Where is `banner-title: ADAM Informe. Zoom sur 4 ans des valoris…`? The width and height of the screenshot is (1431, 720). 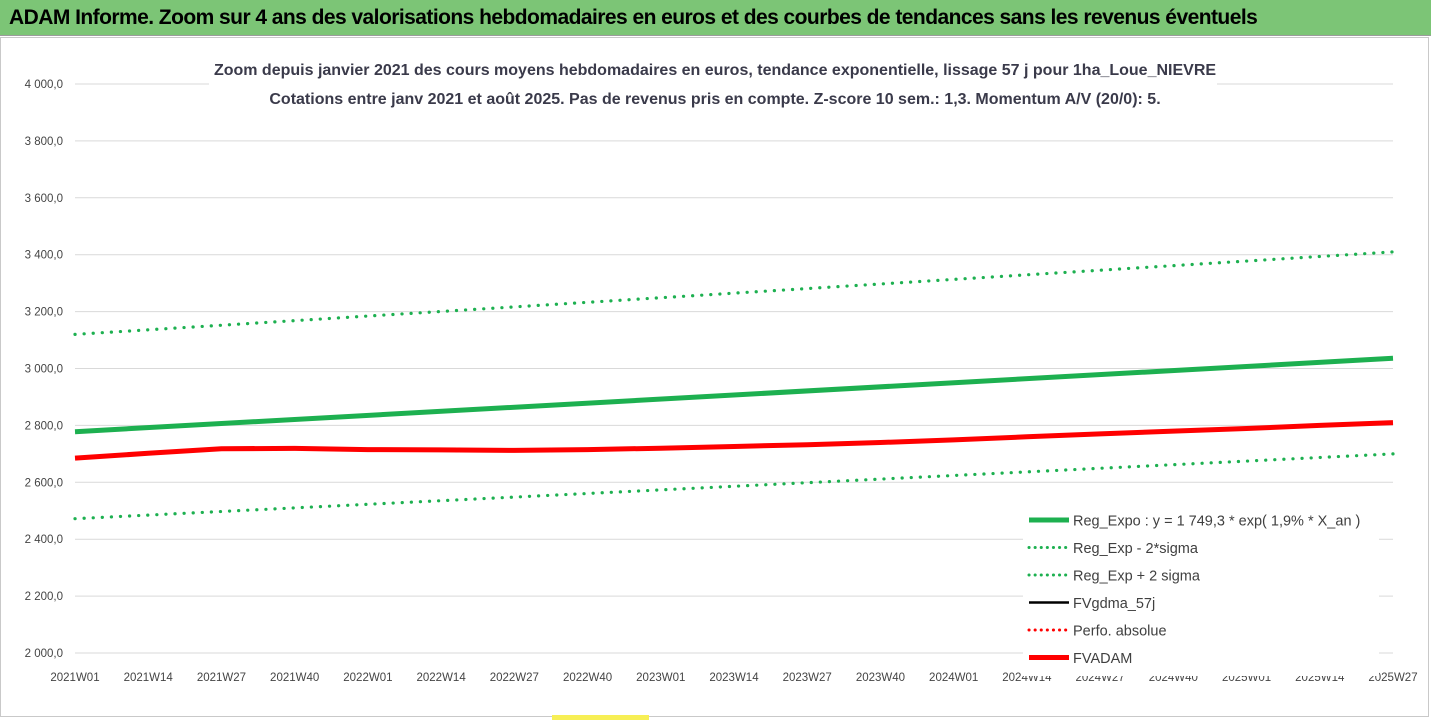
banner-title: ADAM Informe. Zoom sur 4 ans des valoris… is located at coordinates (633, 17).